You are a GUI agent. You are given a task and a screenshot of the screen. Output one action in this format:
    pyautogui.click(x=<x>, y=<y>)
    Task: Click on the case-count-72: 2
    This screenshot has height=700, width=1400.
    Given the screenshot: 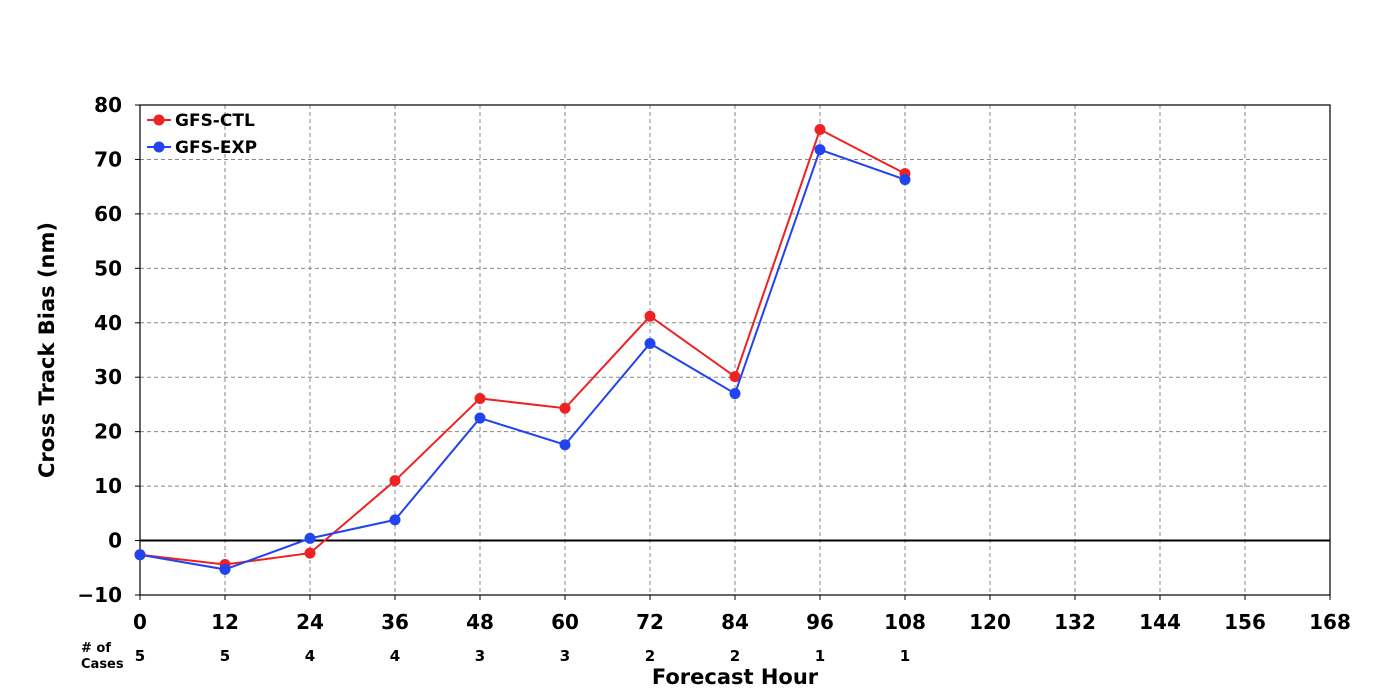 What is the action you would take?
    pyautogui.click(x=650, y=656)
    